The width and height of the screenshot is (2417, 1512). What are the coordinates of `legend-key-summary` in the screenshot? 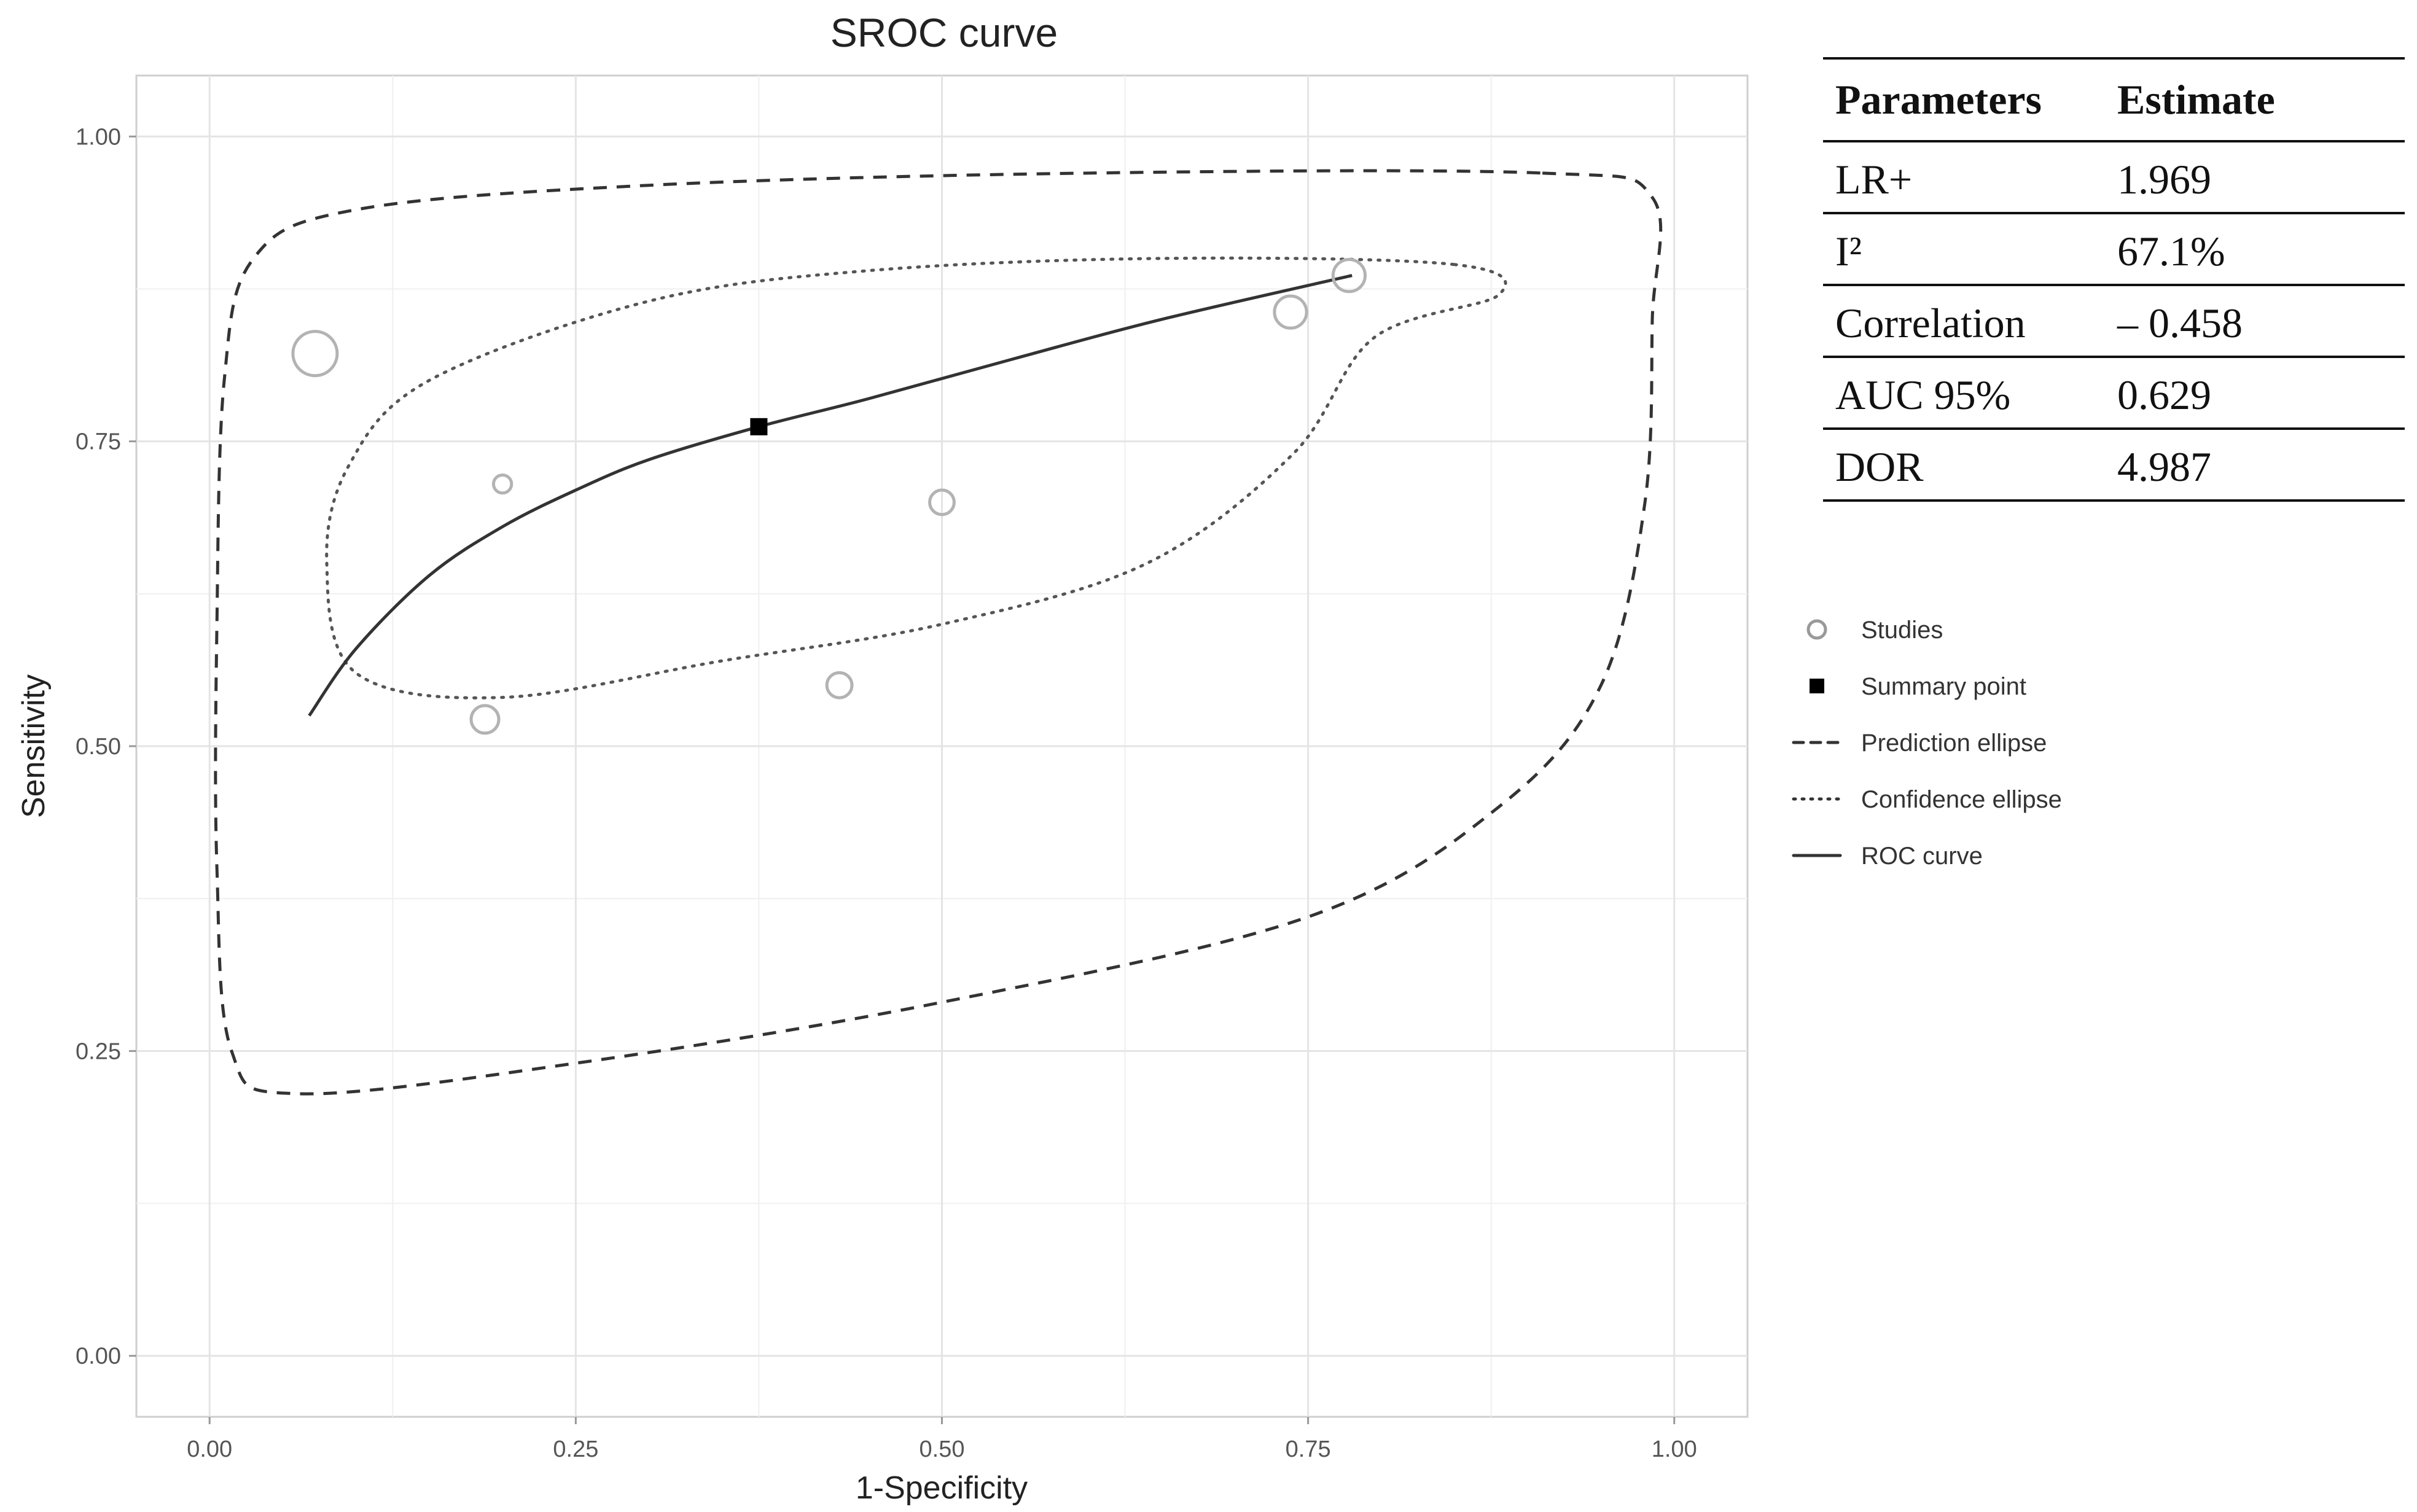 It's located at (1817, 686).